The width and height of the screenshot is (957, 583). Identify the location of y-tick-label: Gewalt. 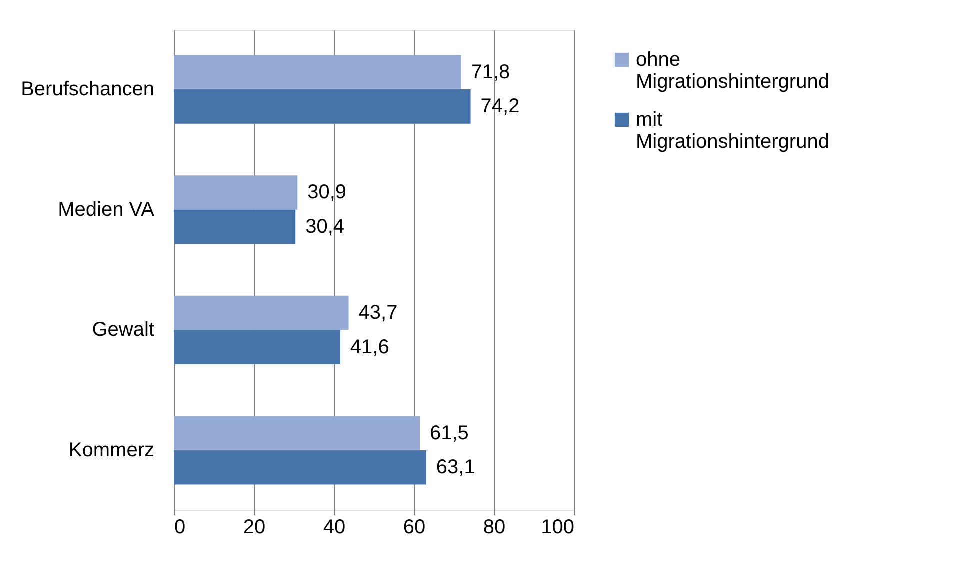
(123, 330).